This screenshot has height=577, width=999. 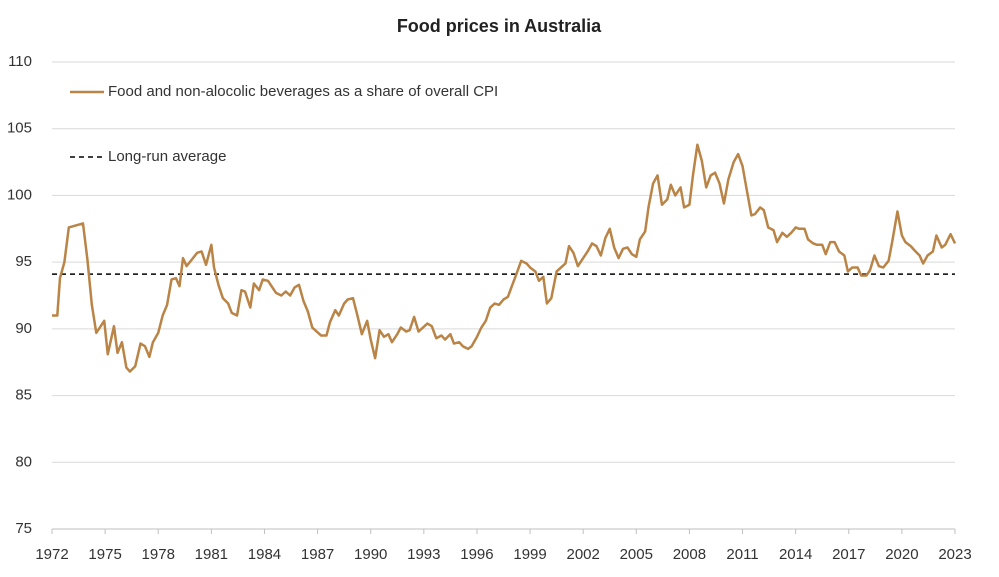 I want to click on x-tick-label: 2020, so click(x=901, y=554).